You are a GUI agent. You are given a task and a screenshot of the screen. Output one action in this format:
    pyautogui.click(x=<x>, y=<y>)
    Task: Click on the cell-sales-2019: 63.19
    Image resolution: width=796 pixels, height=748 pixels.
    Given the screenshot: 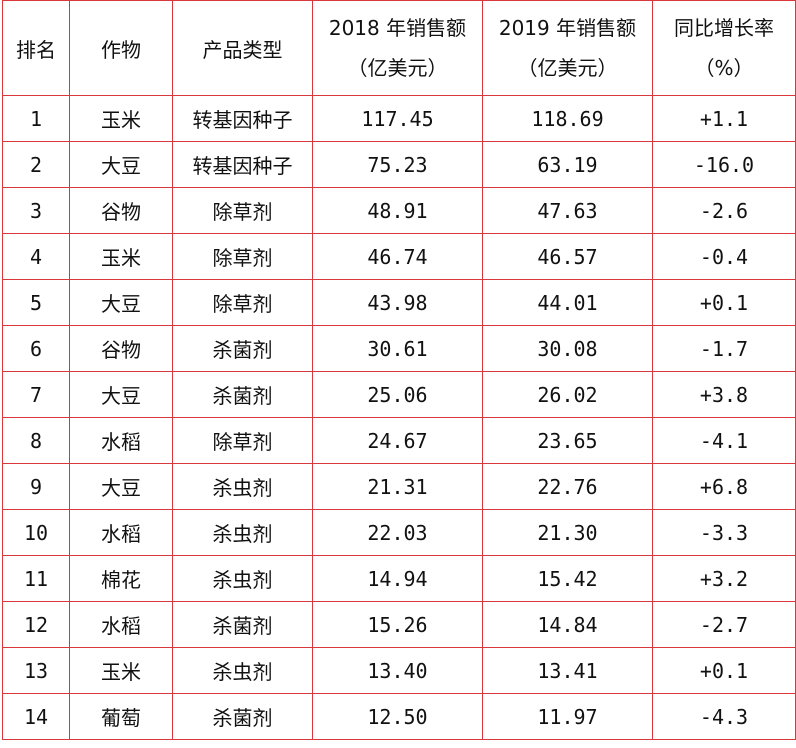 What is the action you would take?
    pyautogui.click(x=567, y=164)
    